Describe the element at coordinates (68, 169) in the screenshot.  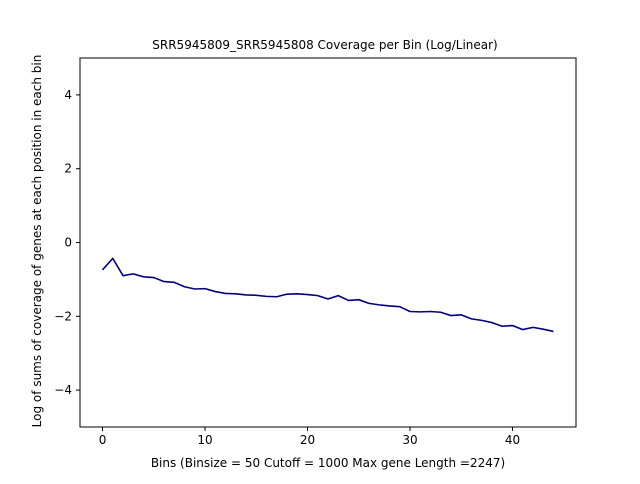
I see `y-tick-label: 2` at that location.